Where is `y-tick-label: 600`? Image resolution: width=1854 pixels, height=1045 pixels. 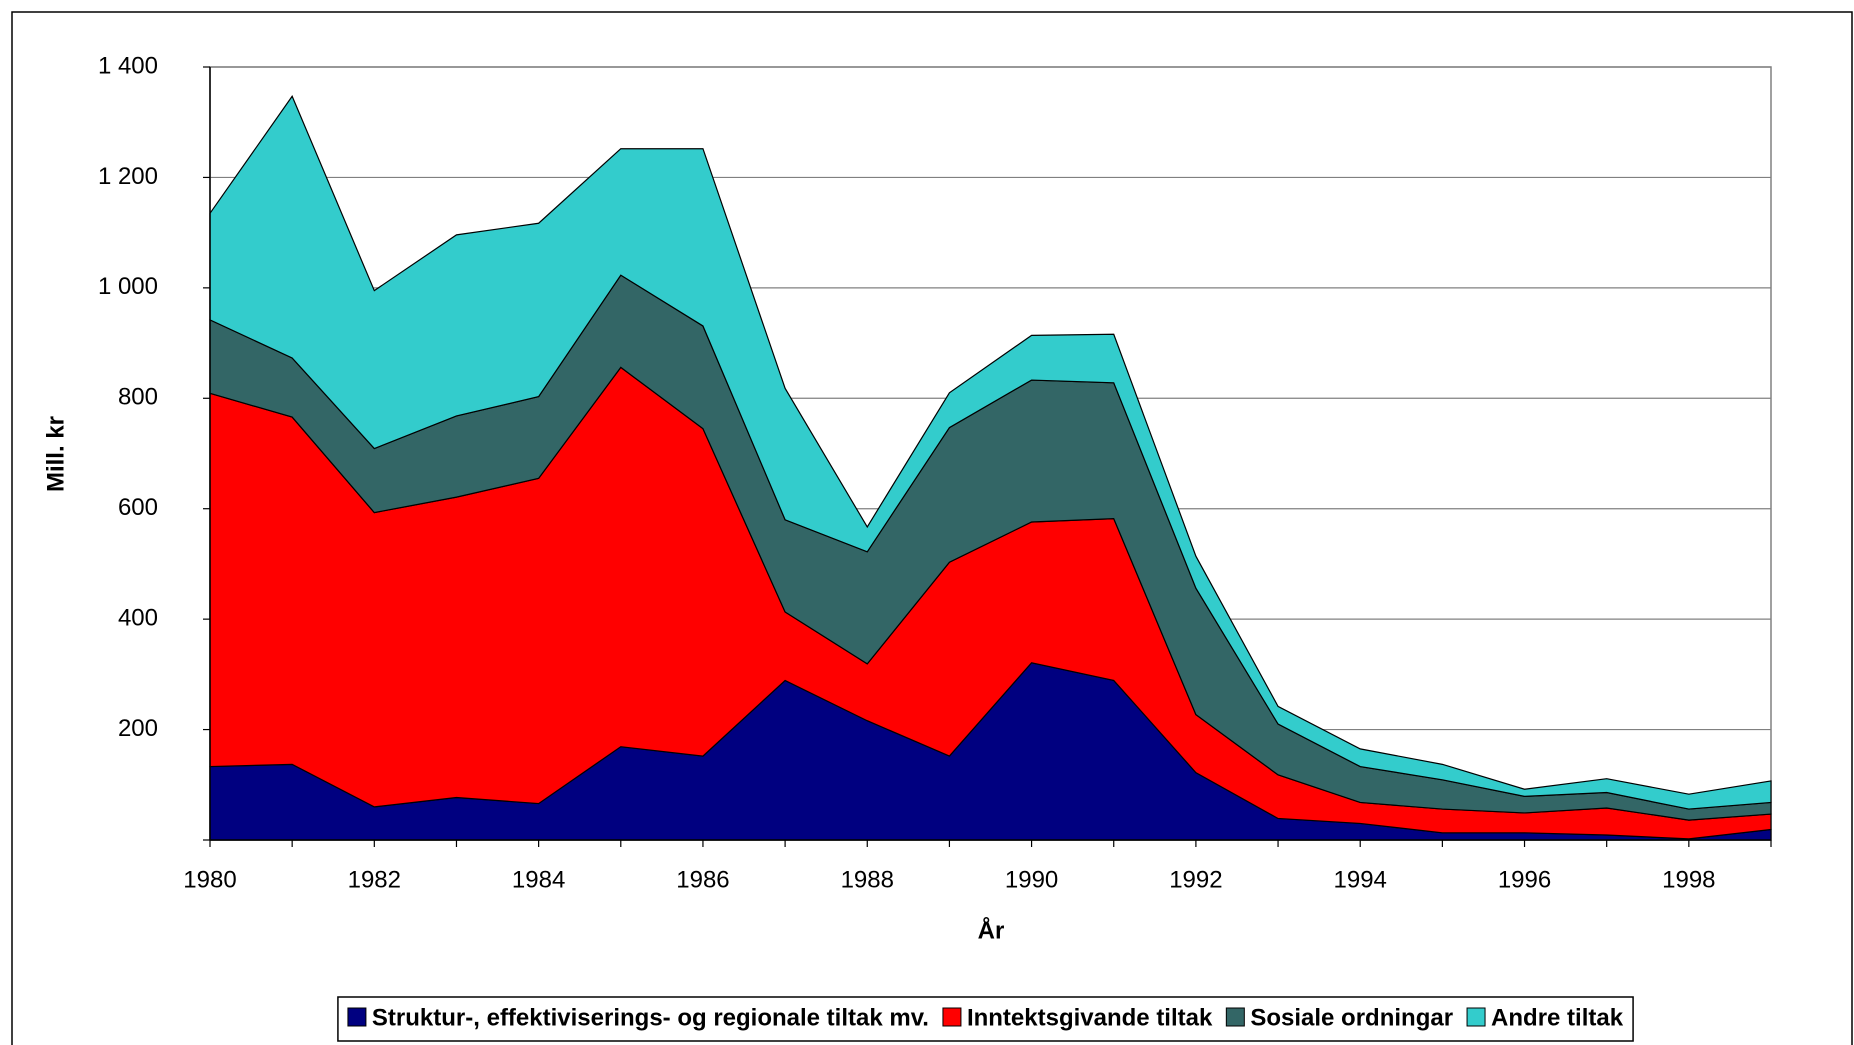 y-tick-label: 600 is located at coordinates (138, 507).